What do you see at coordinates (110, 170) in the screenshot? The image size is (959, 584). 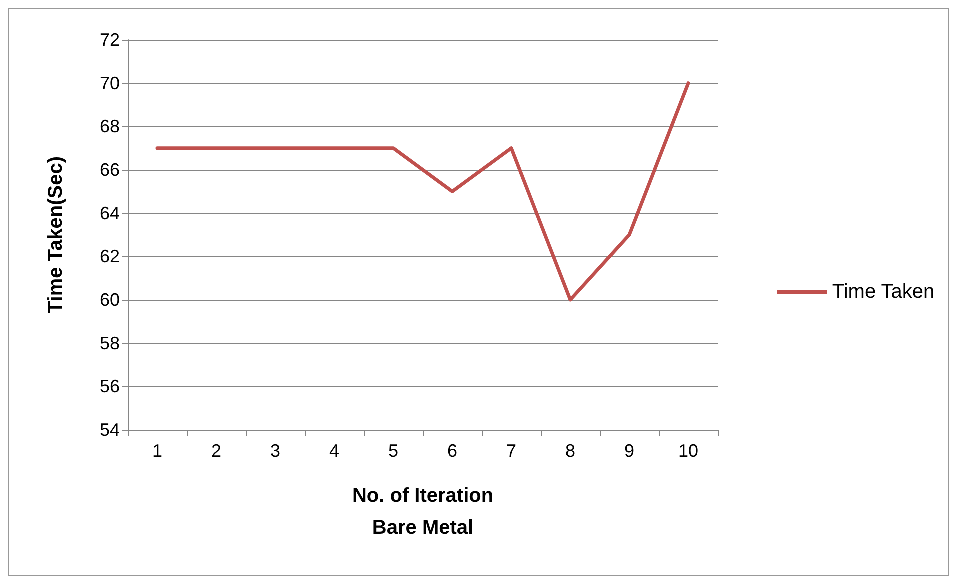 I see `y-tick-label: 66` at bounding box center [110, 170].